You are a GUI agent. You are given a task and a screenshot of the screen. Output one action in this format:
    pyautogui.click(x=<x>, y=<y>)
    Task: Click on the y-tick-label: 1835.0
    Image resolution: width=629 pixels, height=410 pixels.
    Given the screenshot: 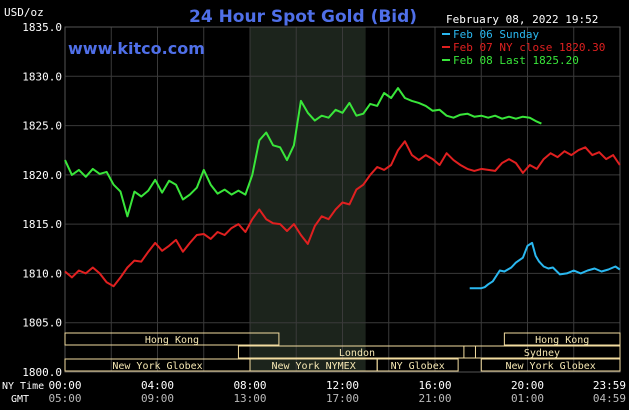 What is the action you would take?
    pyautogui.click(x=42, y=27)
    